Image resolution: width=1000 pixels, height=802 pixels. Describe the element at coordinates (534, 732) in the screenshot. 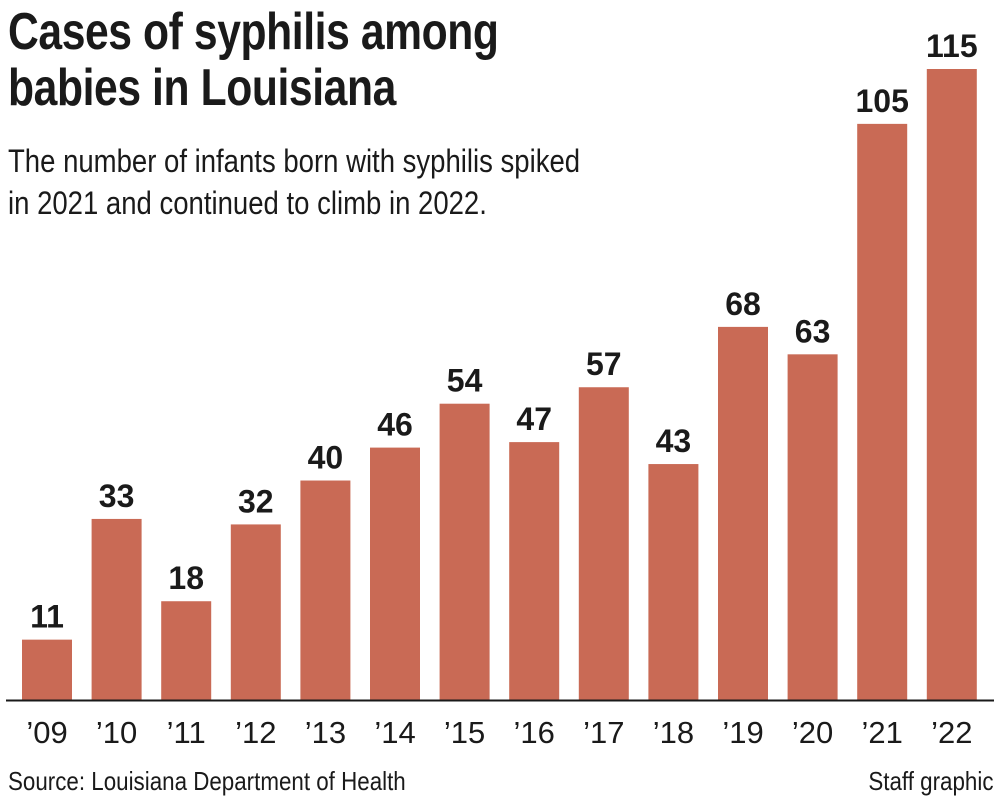

I see `x-tick-label: ’16` at that location.